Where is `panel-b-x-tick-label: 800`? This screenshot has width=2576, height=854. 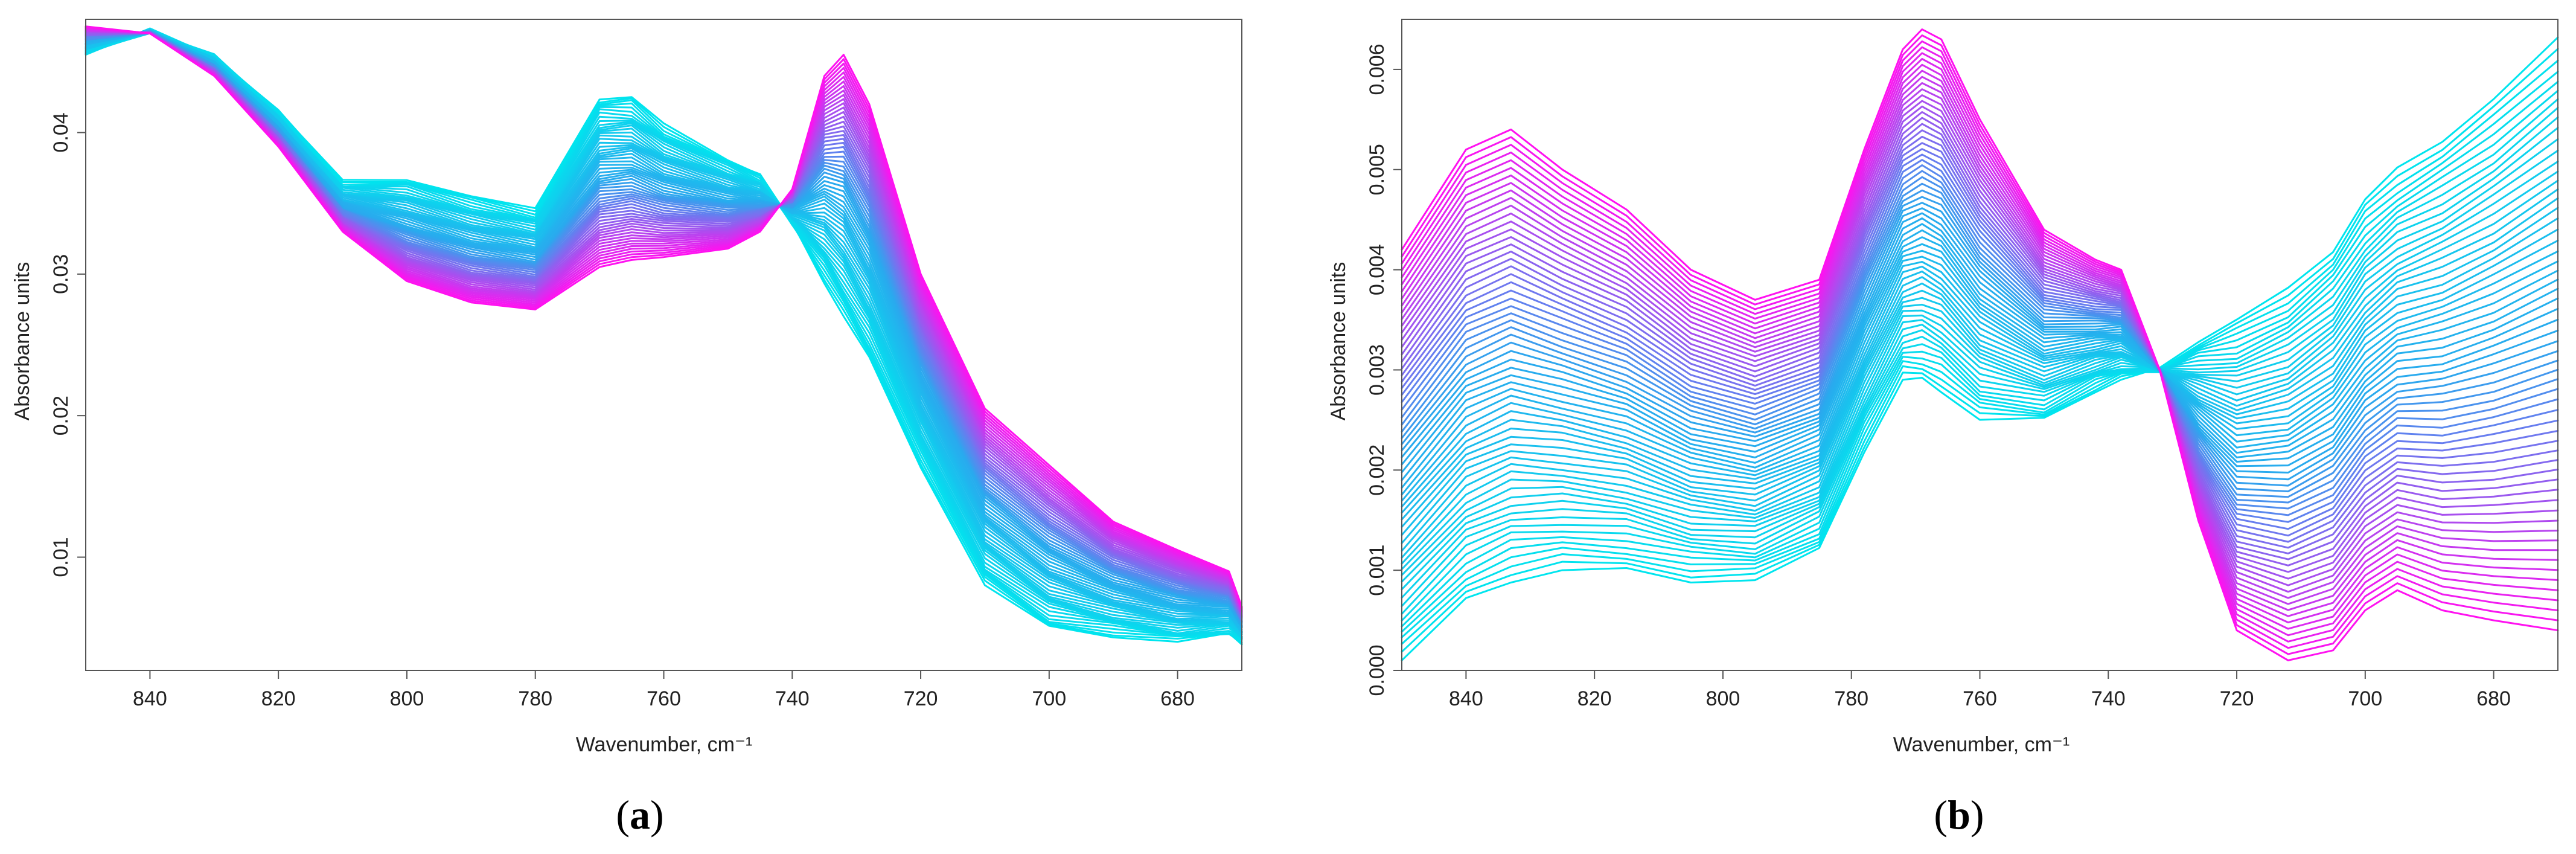
panel-b-x-tick-label: 800 is located at coordinates (1723, 698).